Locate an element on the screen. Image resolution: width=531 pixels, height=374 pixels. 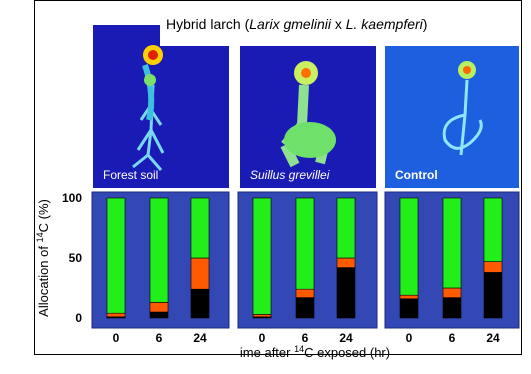
control-label: Control is located at coordinates (416, 175).